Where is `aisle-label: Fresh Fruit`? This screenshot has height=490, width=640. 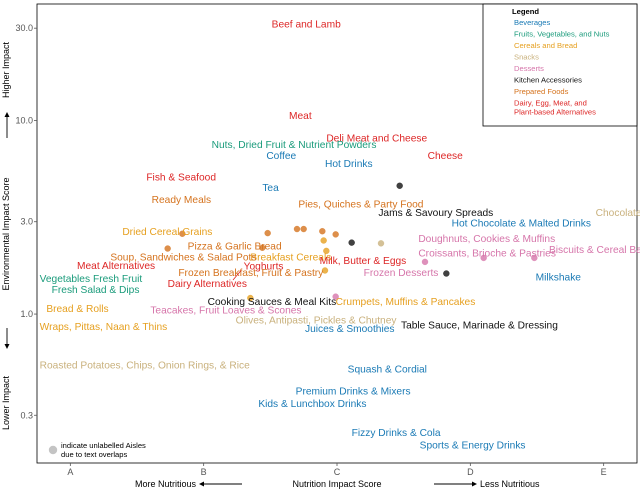 aisle-label: Fresh Fruit is located at coordinates (117, 279).